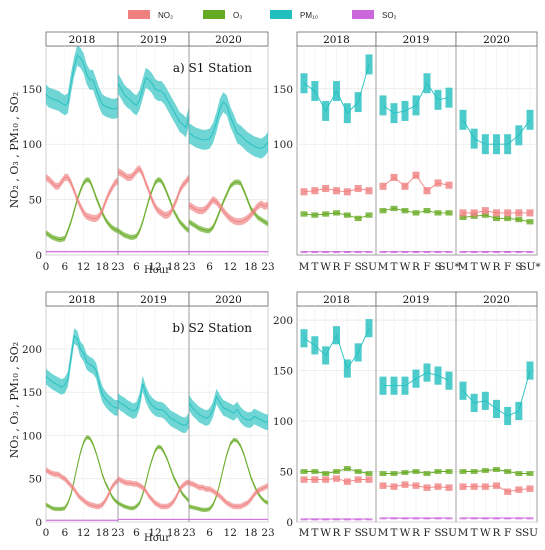  Describe the element at coordinates (496, 300) in the screenshot. I see `facet-label: 2020` at that location.